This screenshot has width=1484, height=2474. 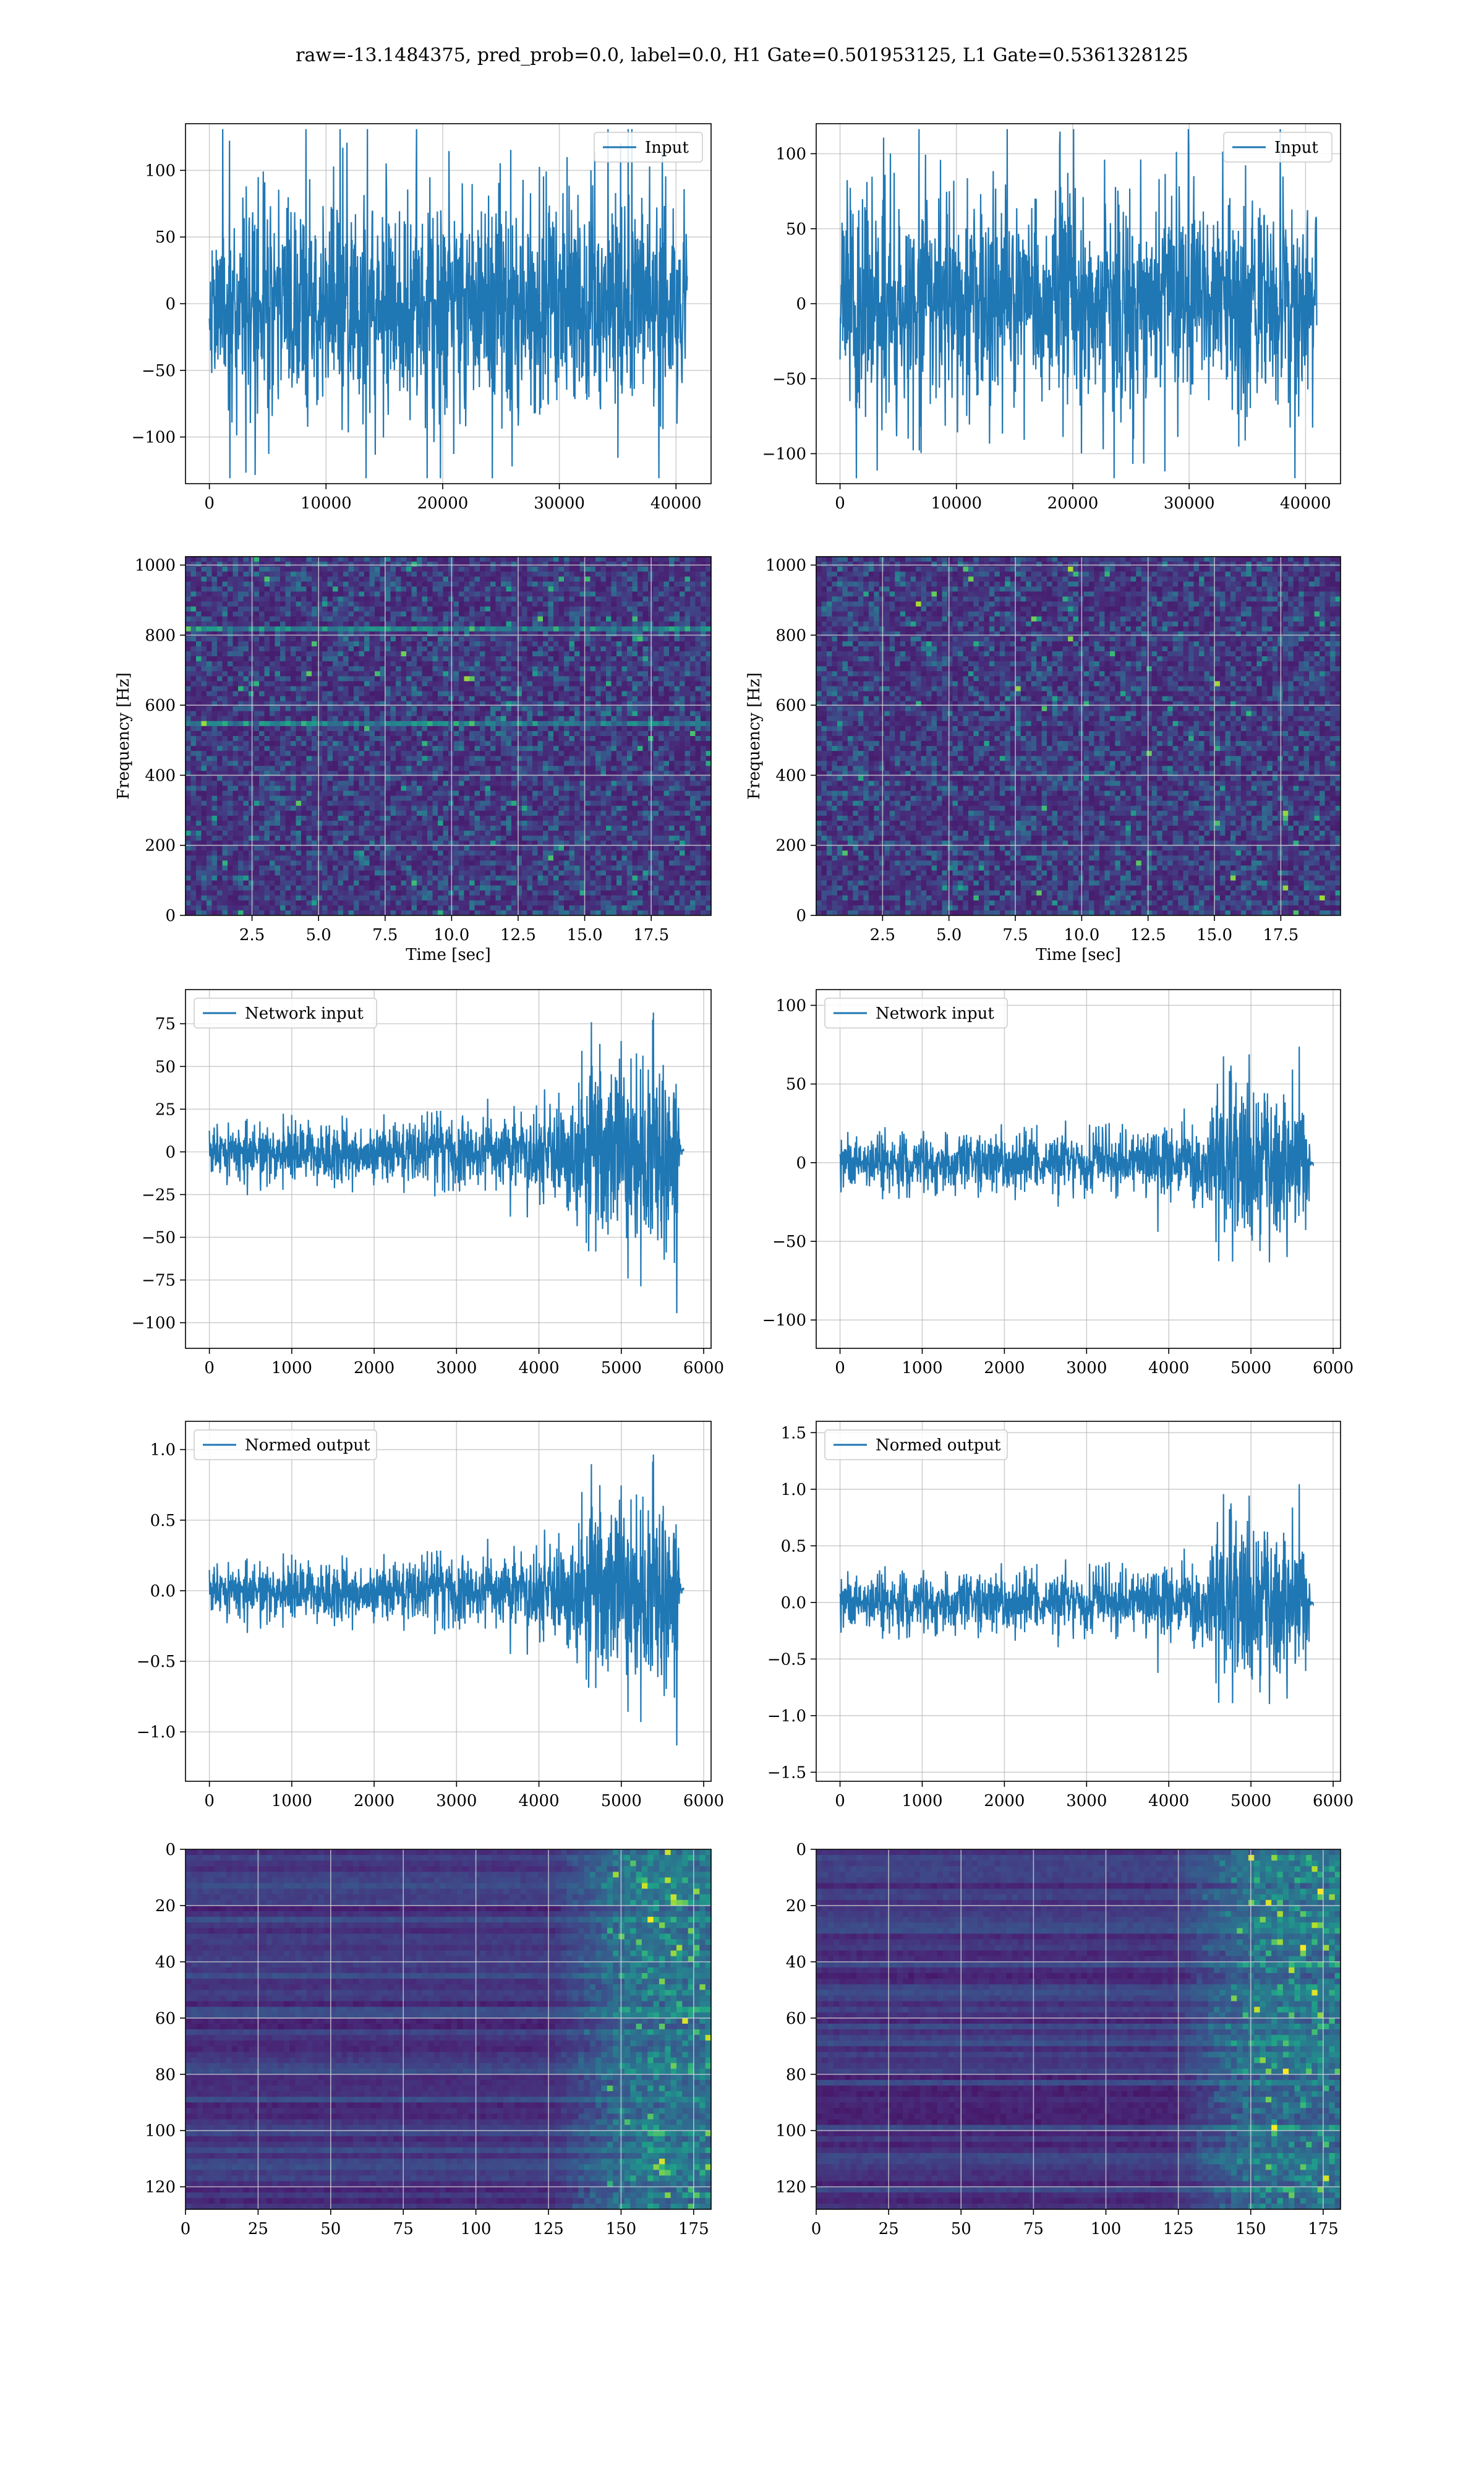 What do you see at coordinates (801, 304) in the screenshot?
I see `l1-input-y-tick-label: 0` at bounding box center [801, 304].